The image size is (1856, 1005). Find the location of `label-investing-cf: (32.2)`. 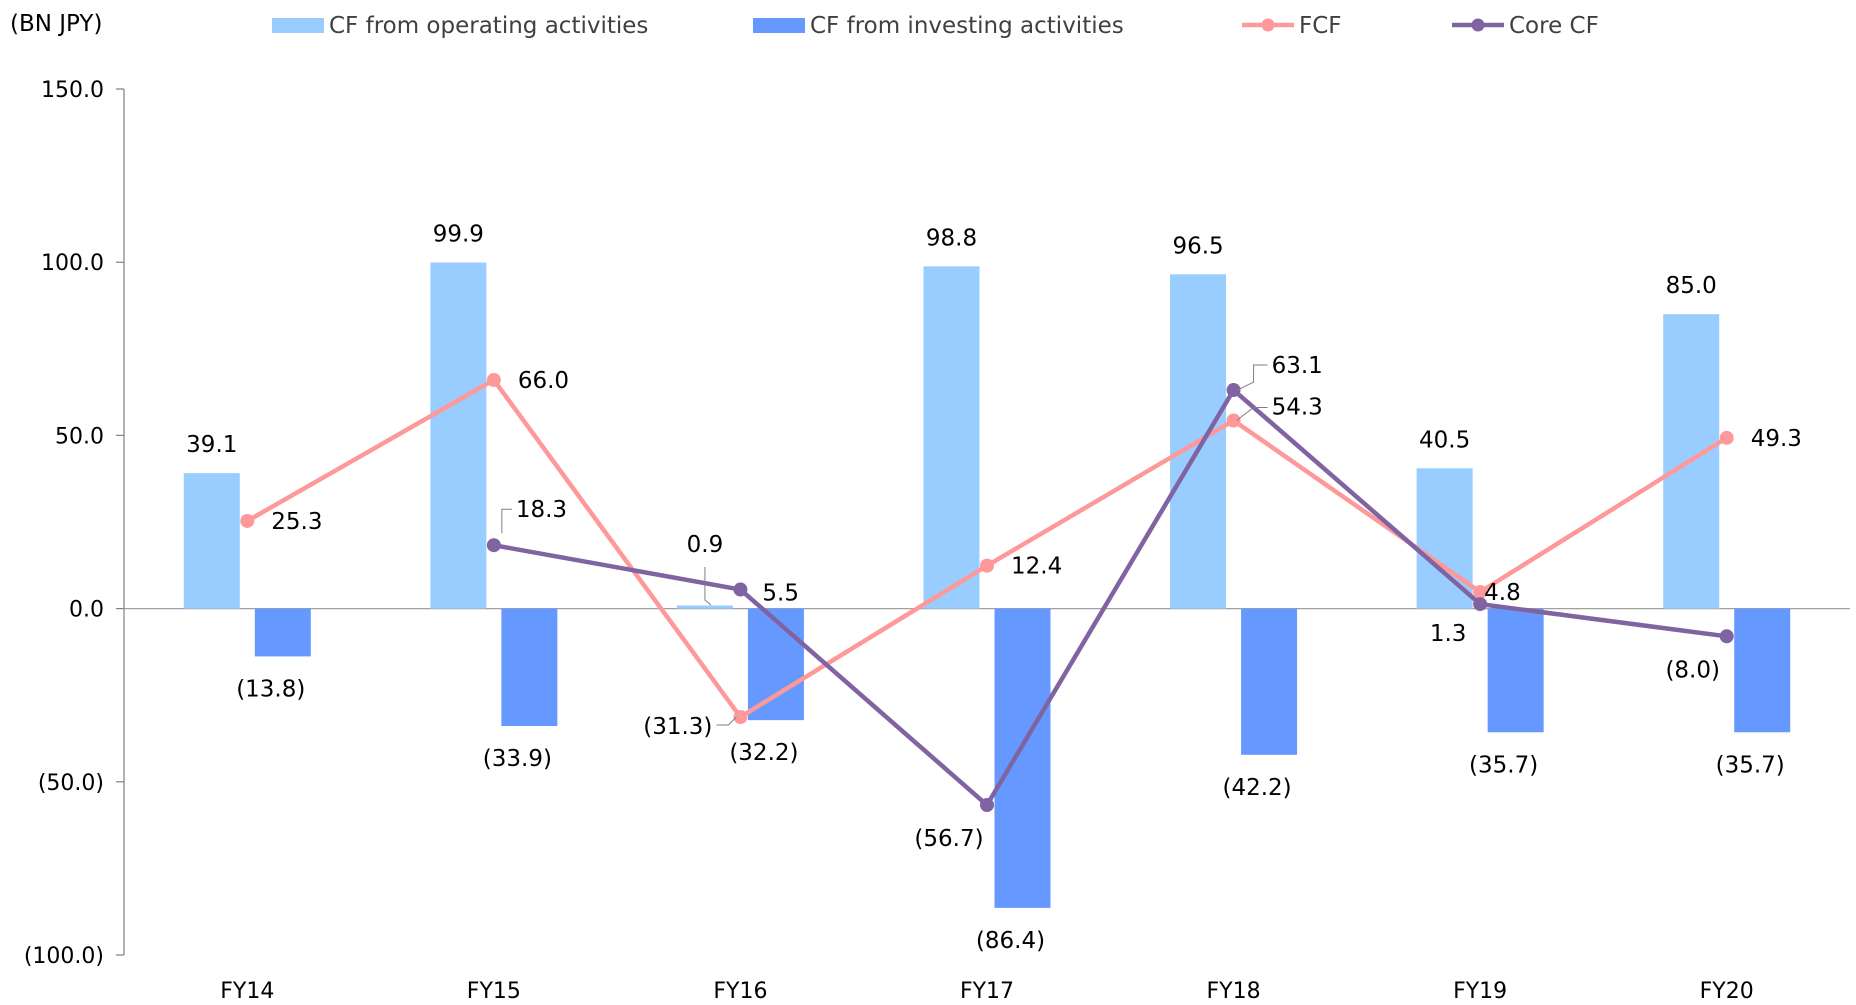

label-investing-cf: (32.2) is located at coordinates (763, 753).